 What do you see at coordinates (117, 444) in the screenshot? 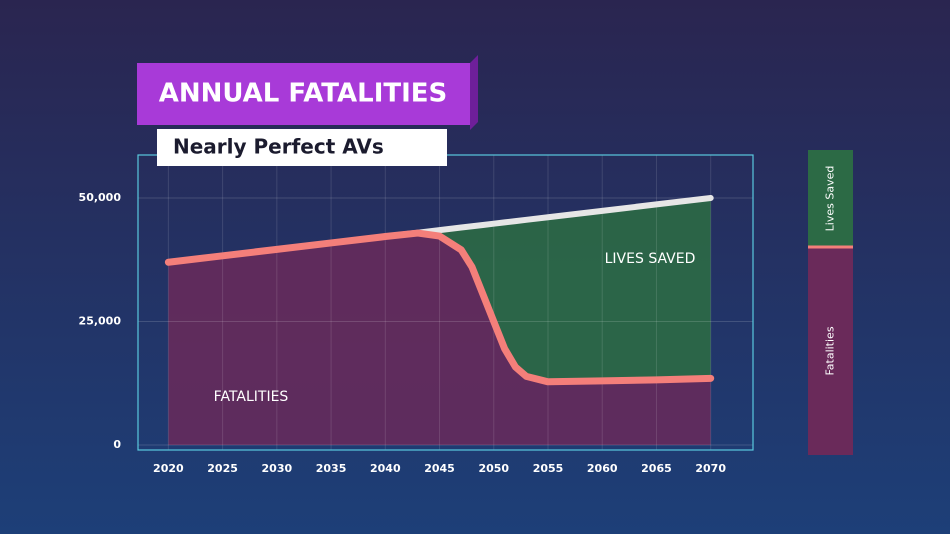
I see `y-tick-label: 0` at bounding box center [117, 444].